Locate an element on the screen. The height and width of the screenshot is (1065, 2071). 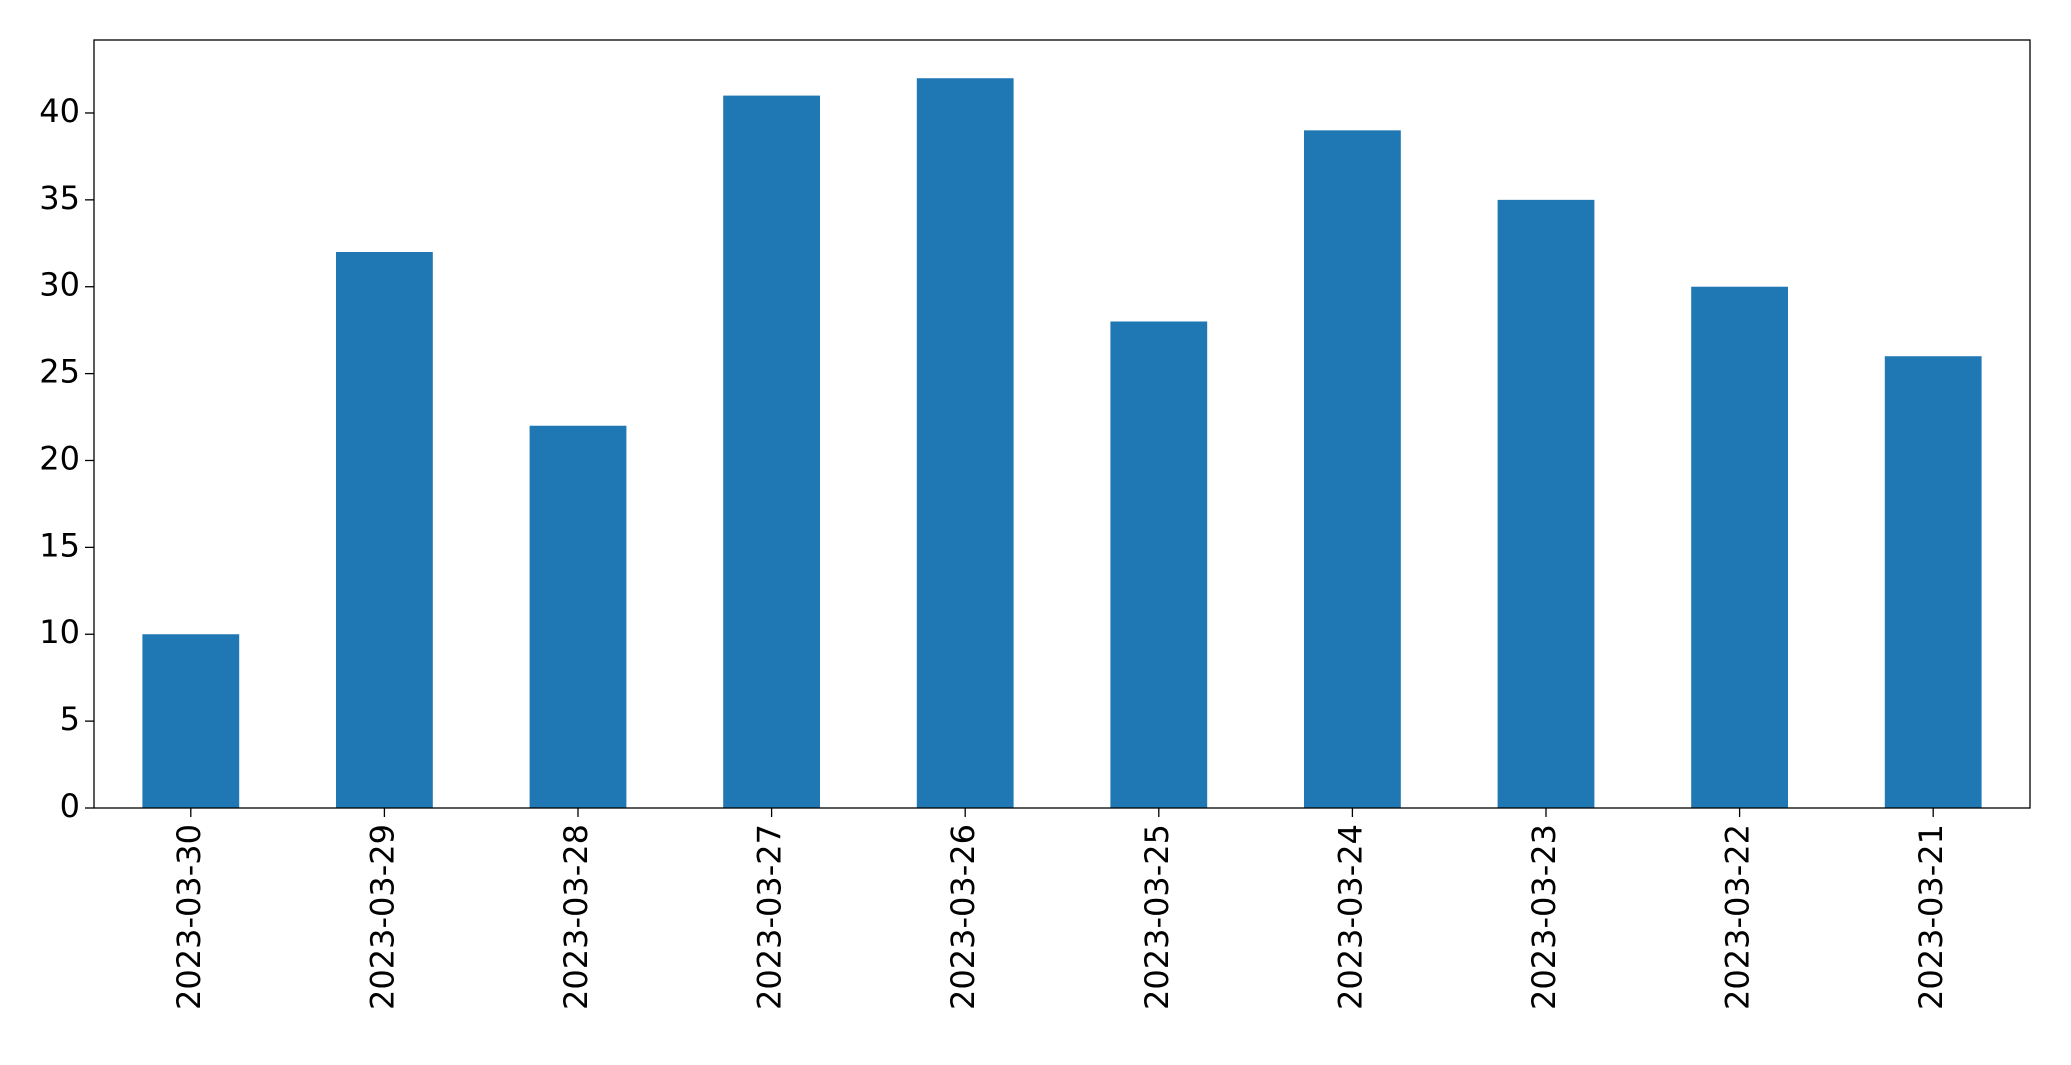
y-tick-label: 40 is located at coordinates (59, 111).